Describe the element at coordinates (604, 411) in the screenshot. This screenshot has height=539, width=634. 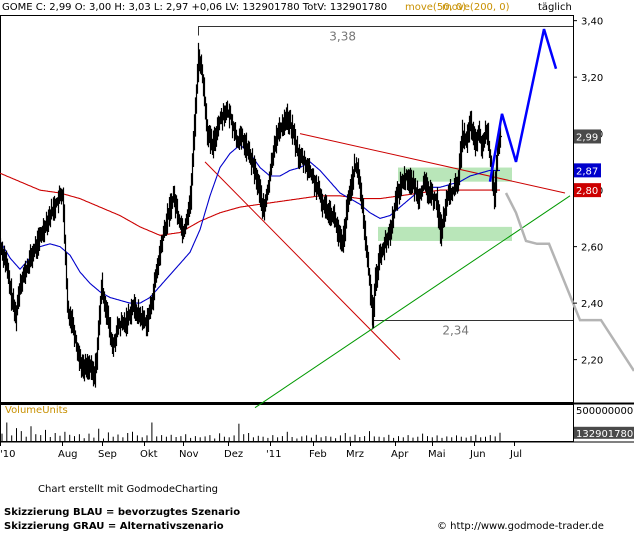
I see `volume-max-label: 500000000` at that location.